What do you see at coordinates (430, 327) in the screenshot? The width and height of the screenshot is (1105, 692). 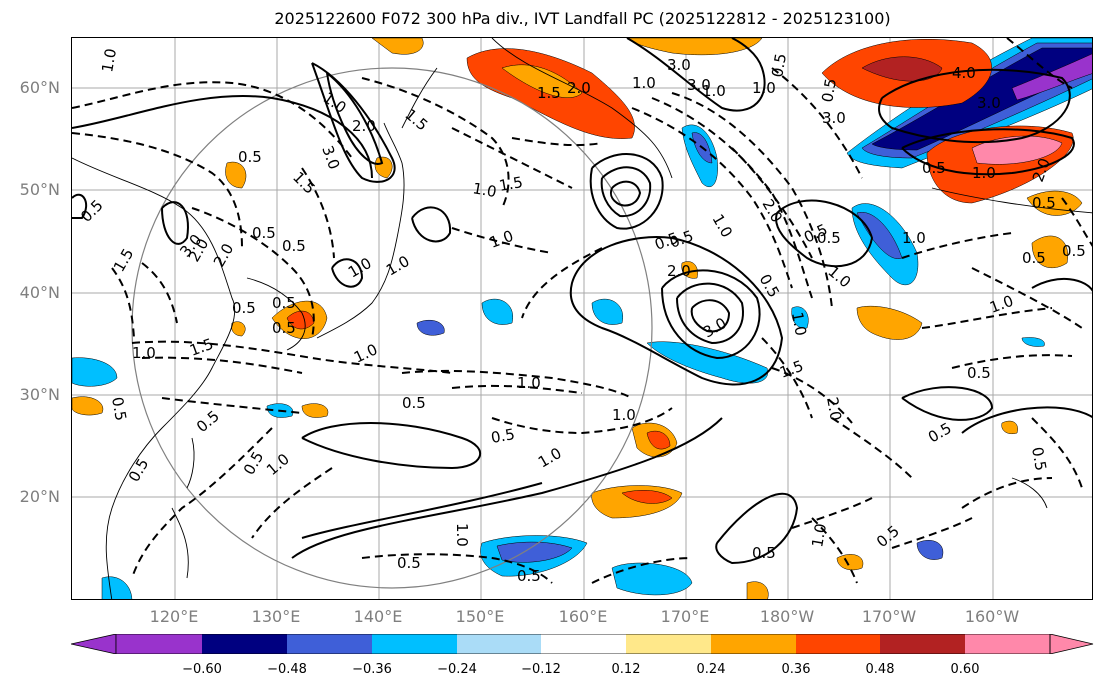 I see `shade-neg-c-small1` at bounding box center [430, 327].